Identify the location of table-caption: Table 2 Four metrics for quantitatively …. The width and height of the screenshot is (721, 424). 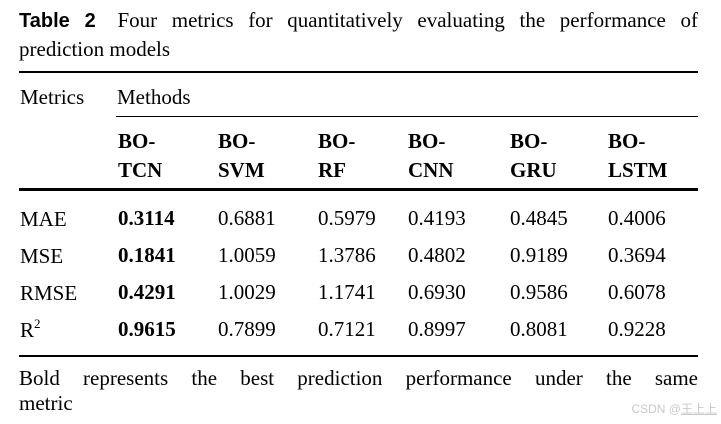
(358, 34).